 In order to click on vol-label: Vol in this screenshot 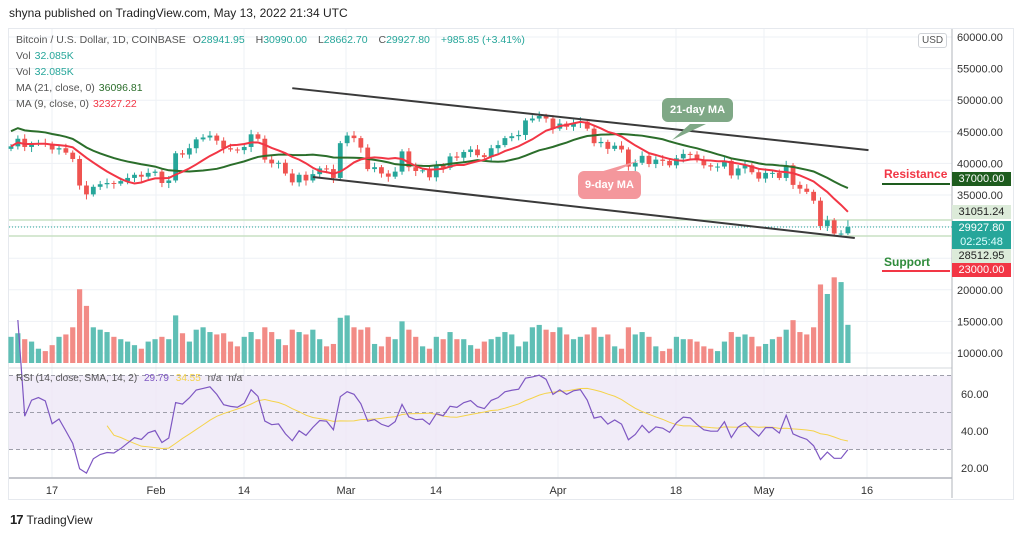, I will do `click(23, 56)`.